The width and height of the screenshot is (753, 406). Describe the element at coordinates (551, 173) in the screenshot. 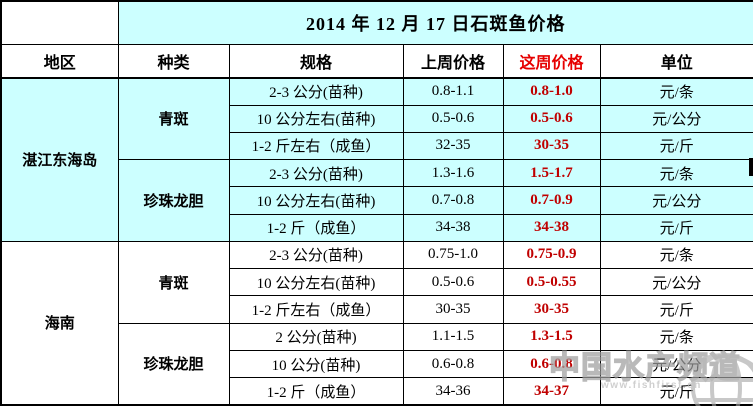

I see `this-week-price: 1.5-1.7` at that location.